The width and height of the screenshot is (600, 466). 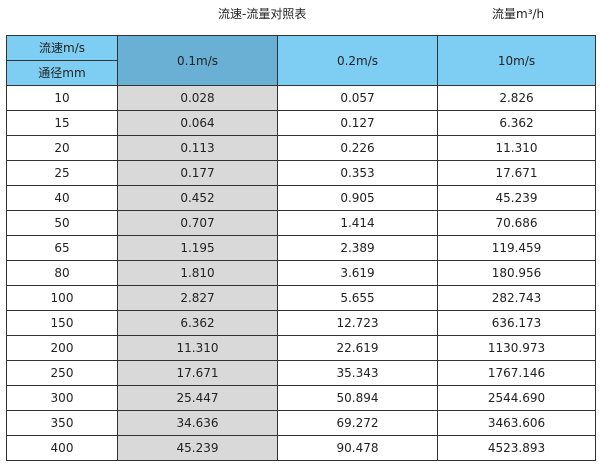 I want to click on flow-value-cell: 4523.893, so click(x=516, y=448).